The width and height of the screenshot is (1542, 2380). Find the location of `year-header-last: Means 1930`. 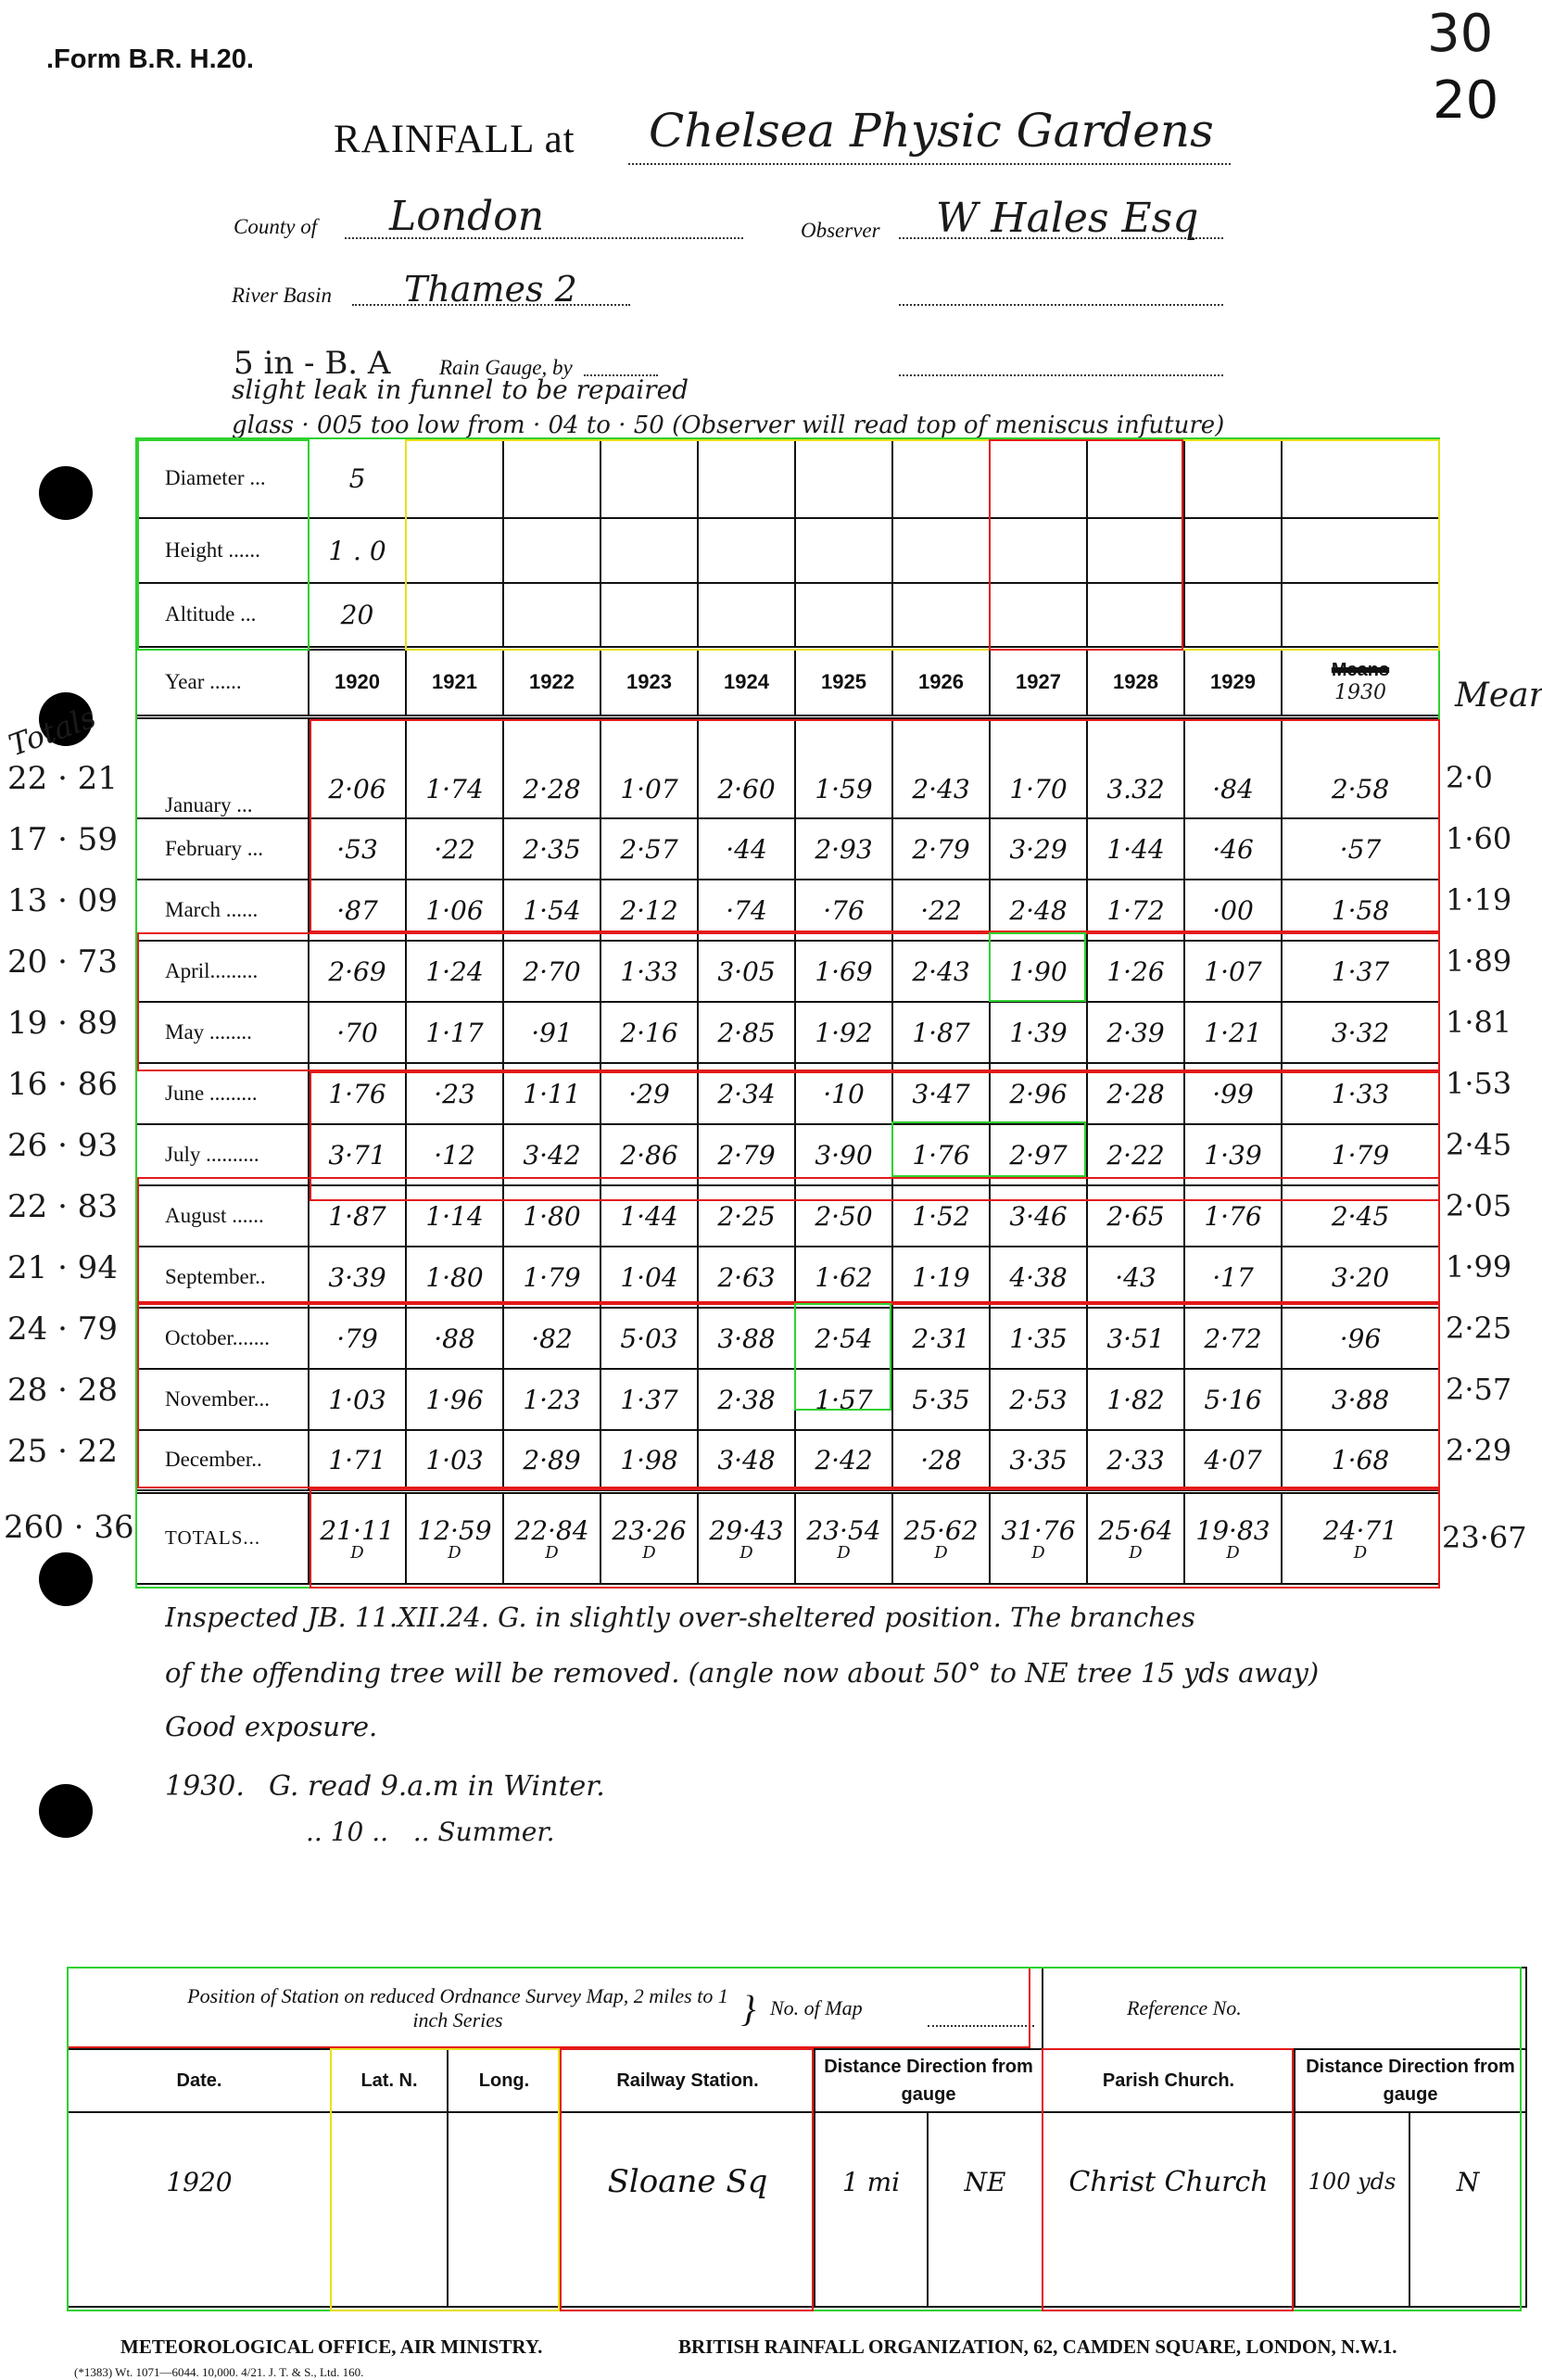

year-header-last: Means 1930 is located at coordinates (1360, 681).